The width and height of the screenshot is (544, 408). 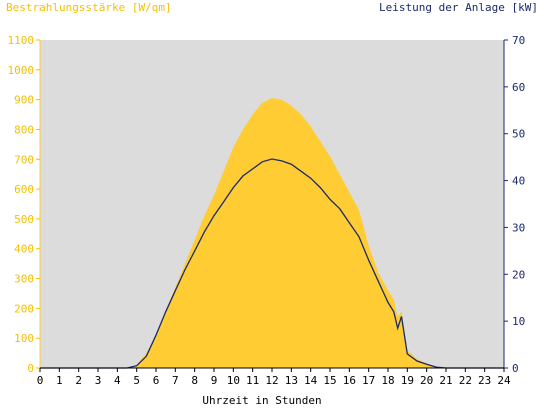 I want to click on left-tick-label: 1100, so click(x=21, y=40).